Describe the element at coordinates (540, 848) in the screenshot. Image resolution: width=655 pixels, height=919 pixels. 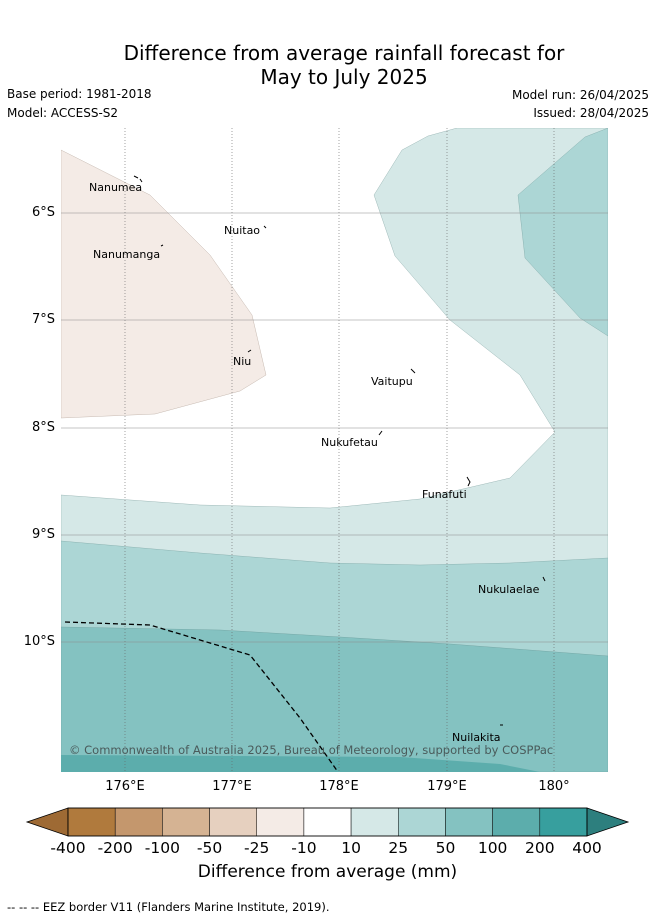
I see `colorbar-tick: 200` at that location.